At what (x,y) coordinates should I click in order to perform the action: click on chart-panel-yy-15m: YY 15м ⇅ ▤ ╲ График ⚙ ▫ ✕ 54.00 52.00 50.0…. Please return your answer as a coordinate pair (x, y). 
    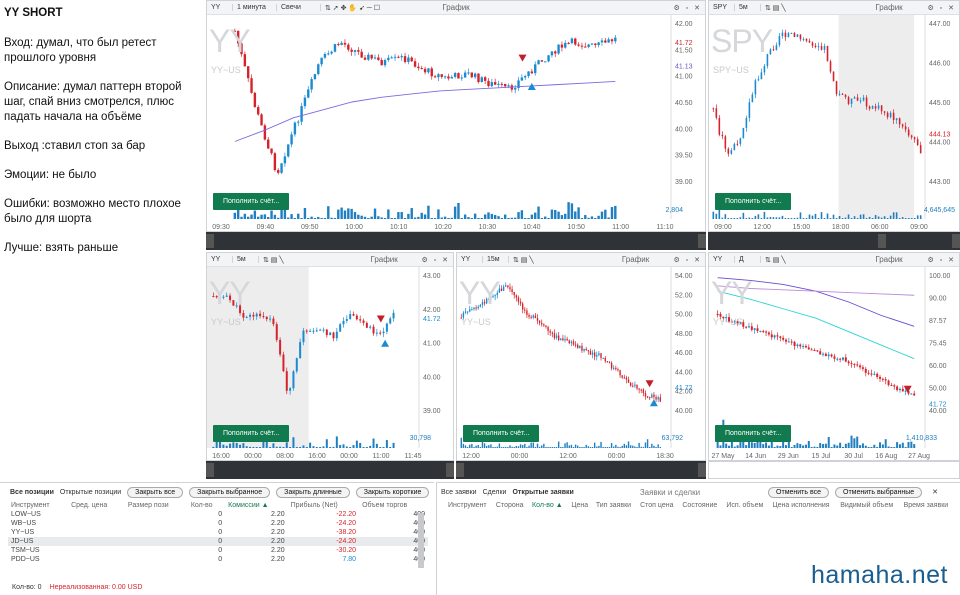
    Looking at the image, I should click on (581, 356).